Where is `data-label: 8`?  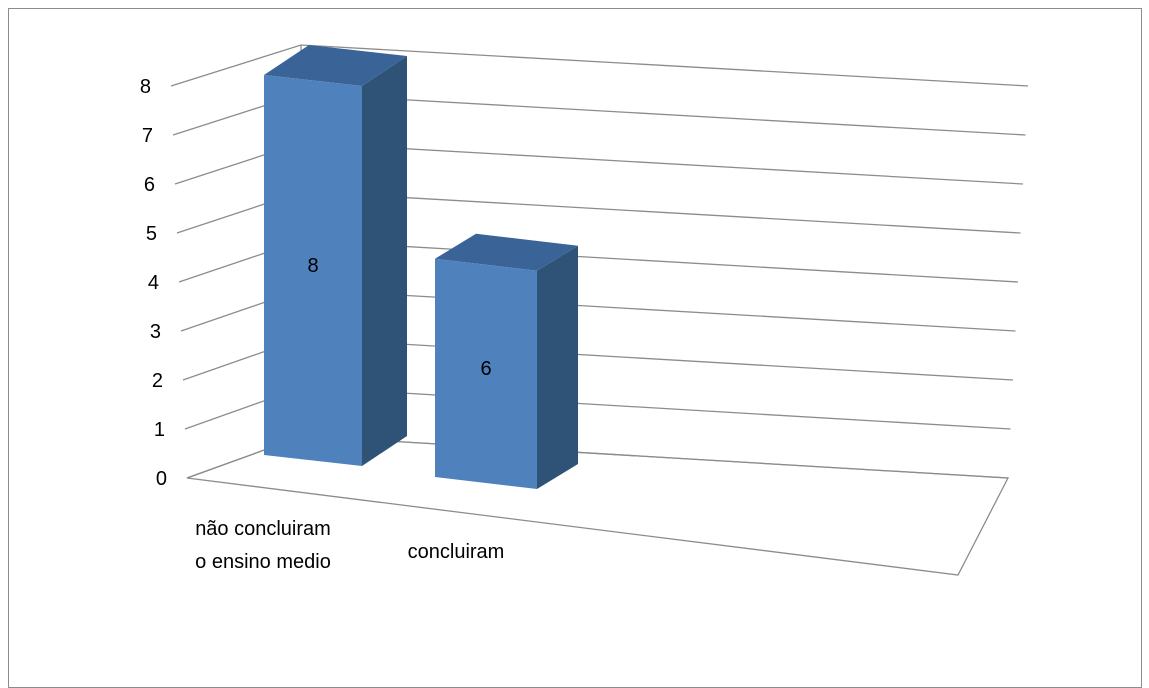 data-label: 8 is located at coordinates (312, 266).